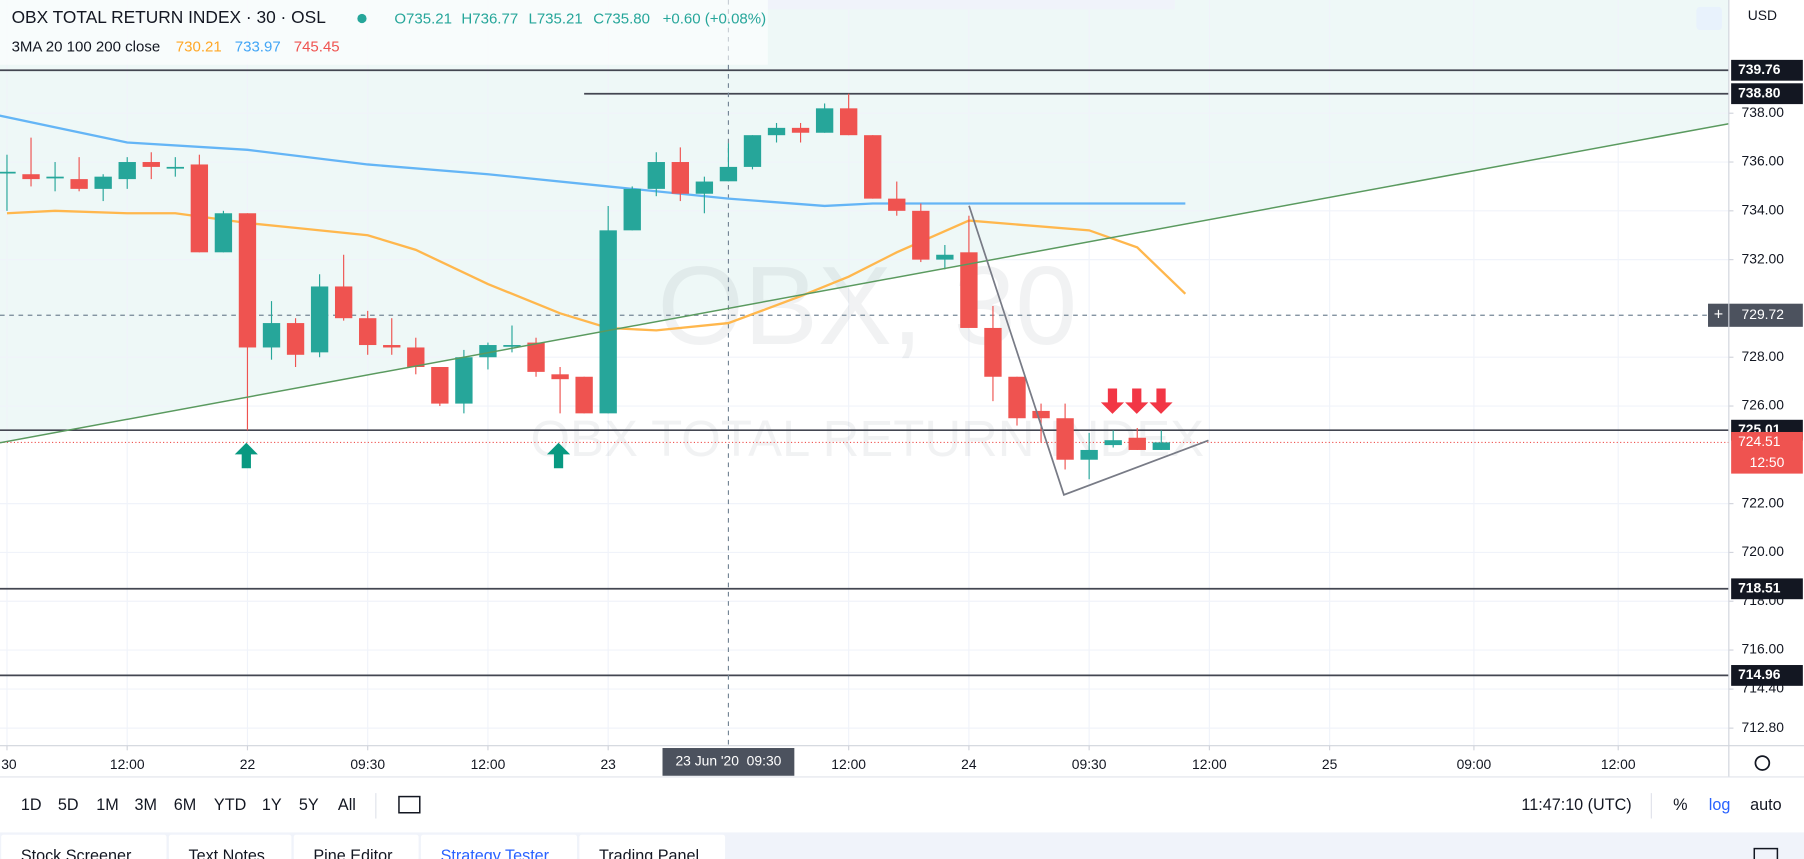  I want to click on auto-toggle: auto, so click(1765, 805).